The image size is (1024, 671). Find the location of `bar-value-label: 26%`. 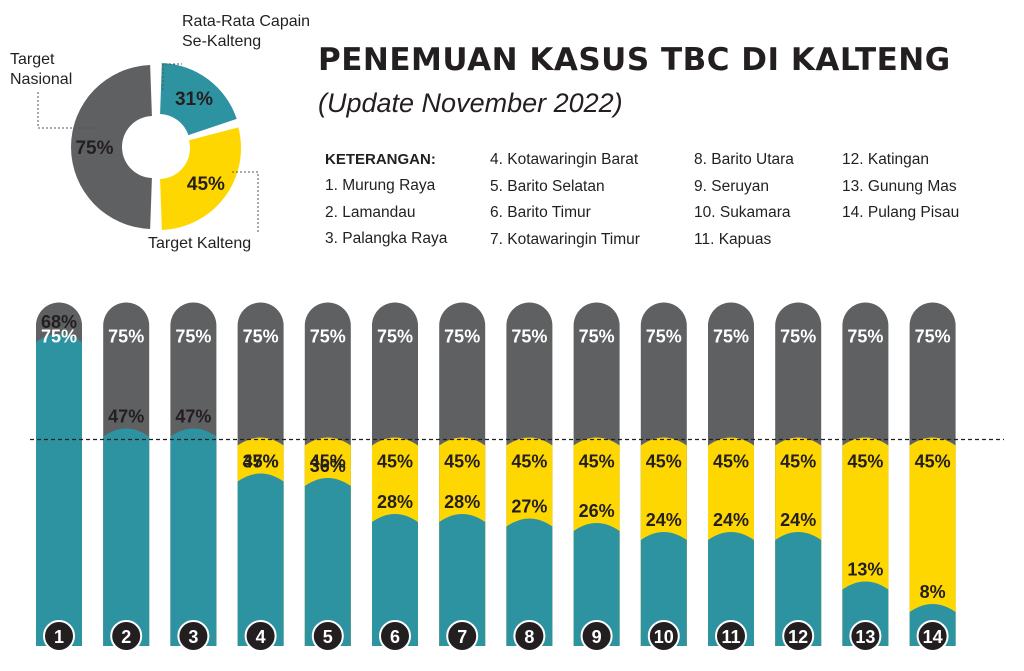

bar-value-label: 26% is located at coordinates (597, 511).